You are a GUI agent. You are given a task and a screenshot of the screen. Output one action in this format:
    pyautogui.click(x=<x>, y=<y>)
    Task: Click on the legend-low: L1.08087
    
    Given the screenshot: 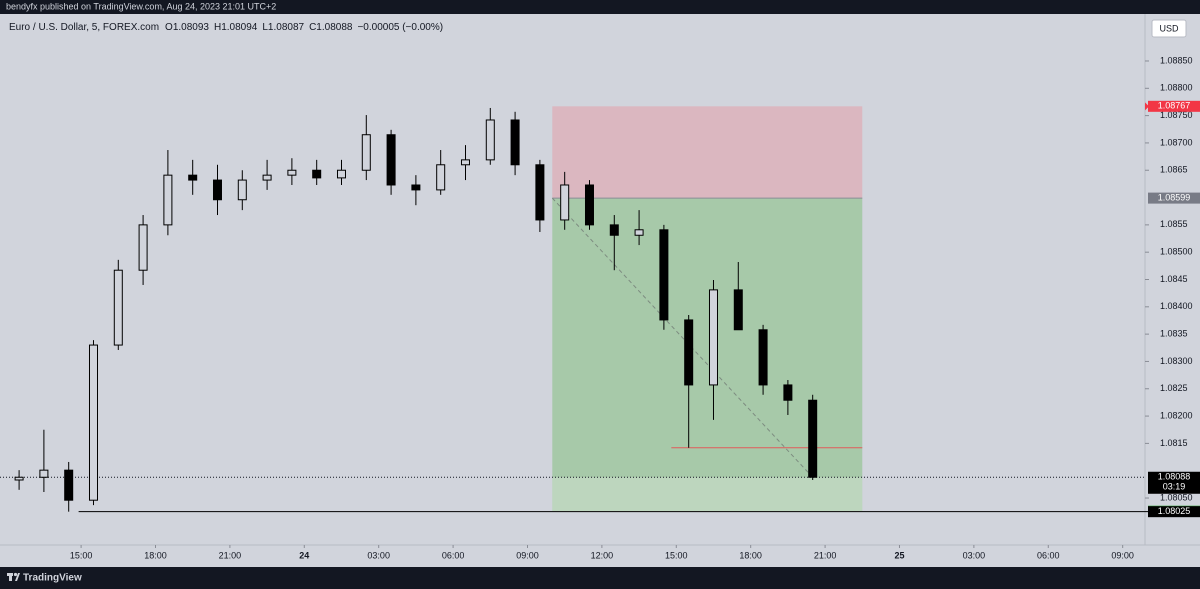 What is the action you would take?
    pyautogui.click(x=283, y=27)
    